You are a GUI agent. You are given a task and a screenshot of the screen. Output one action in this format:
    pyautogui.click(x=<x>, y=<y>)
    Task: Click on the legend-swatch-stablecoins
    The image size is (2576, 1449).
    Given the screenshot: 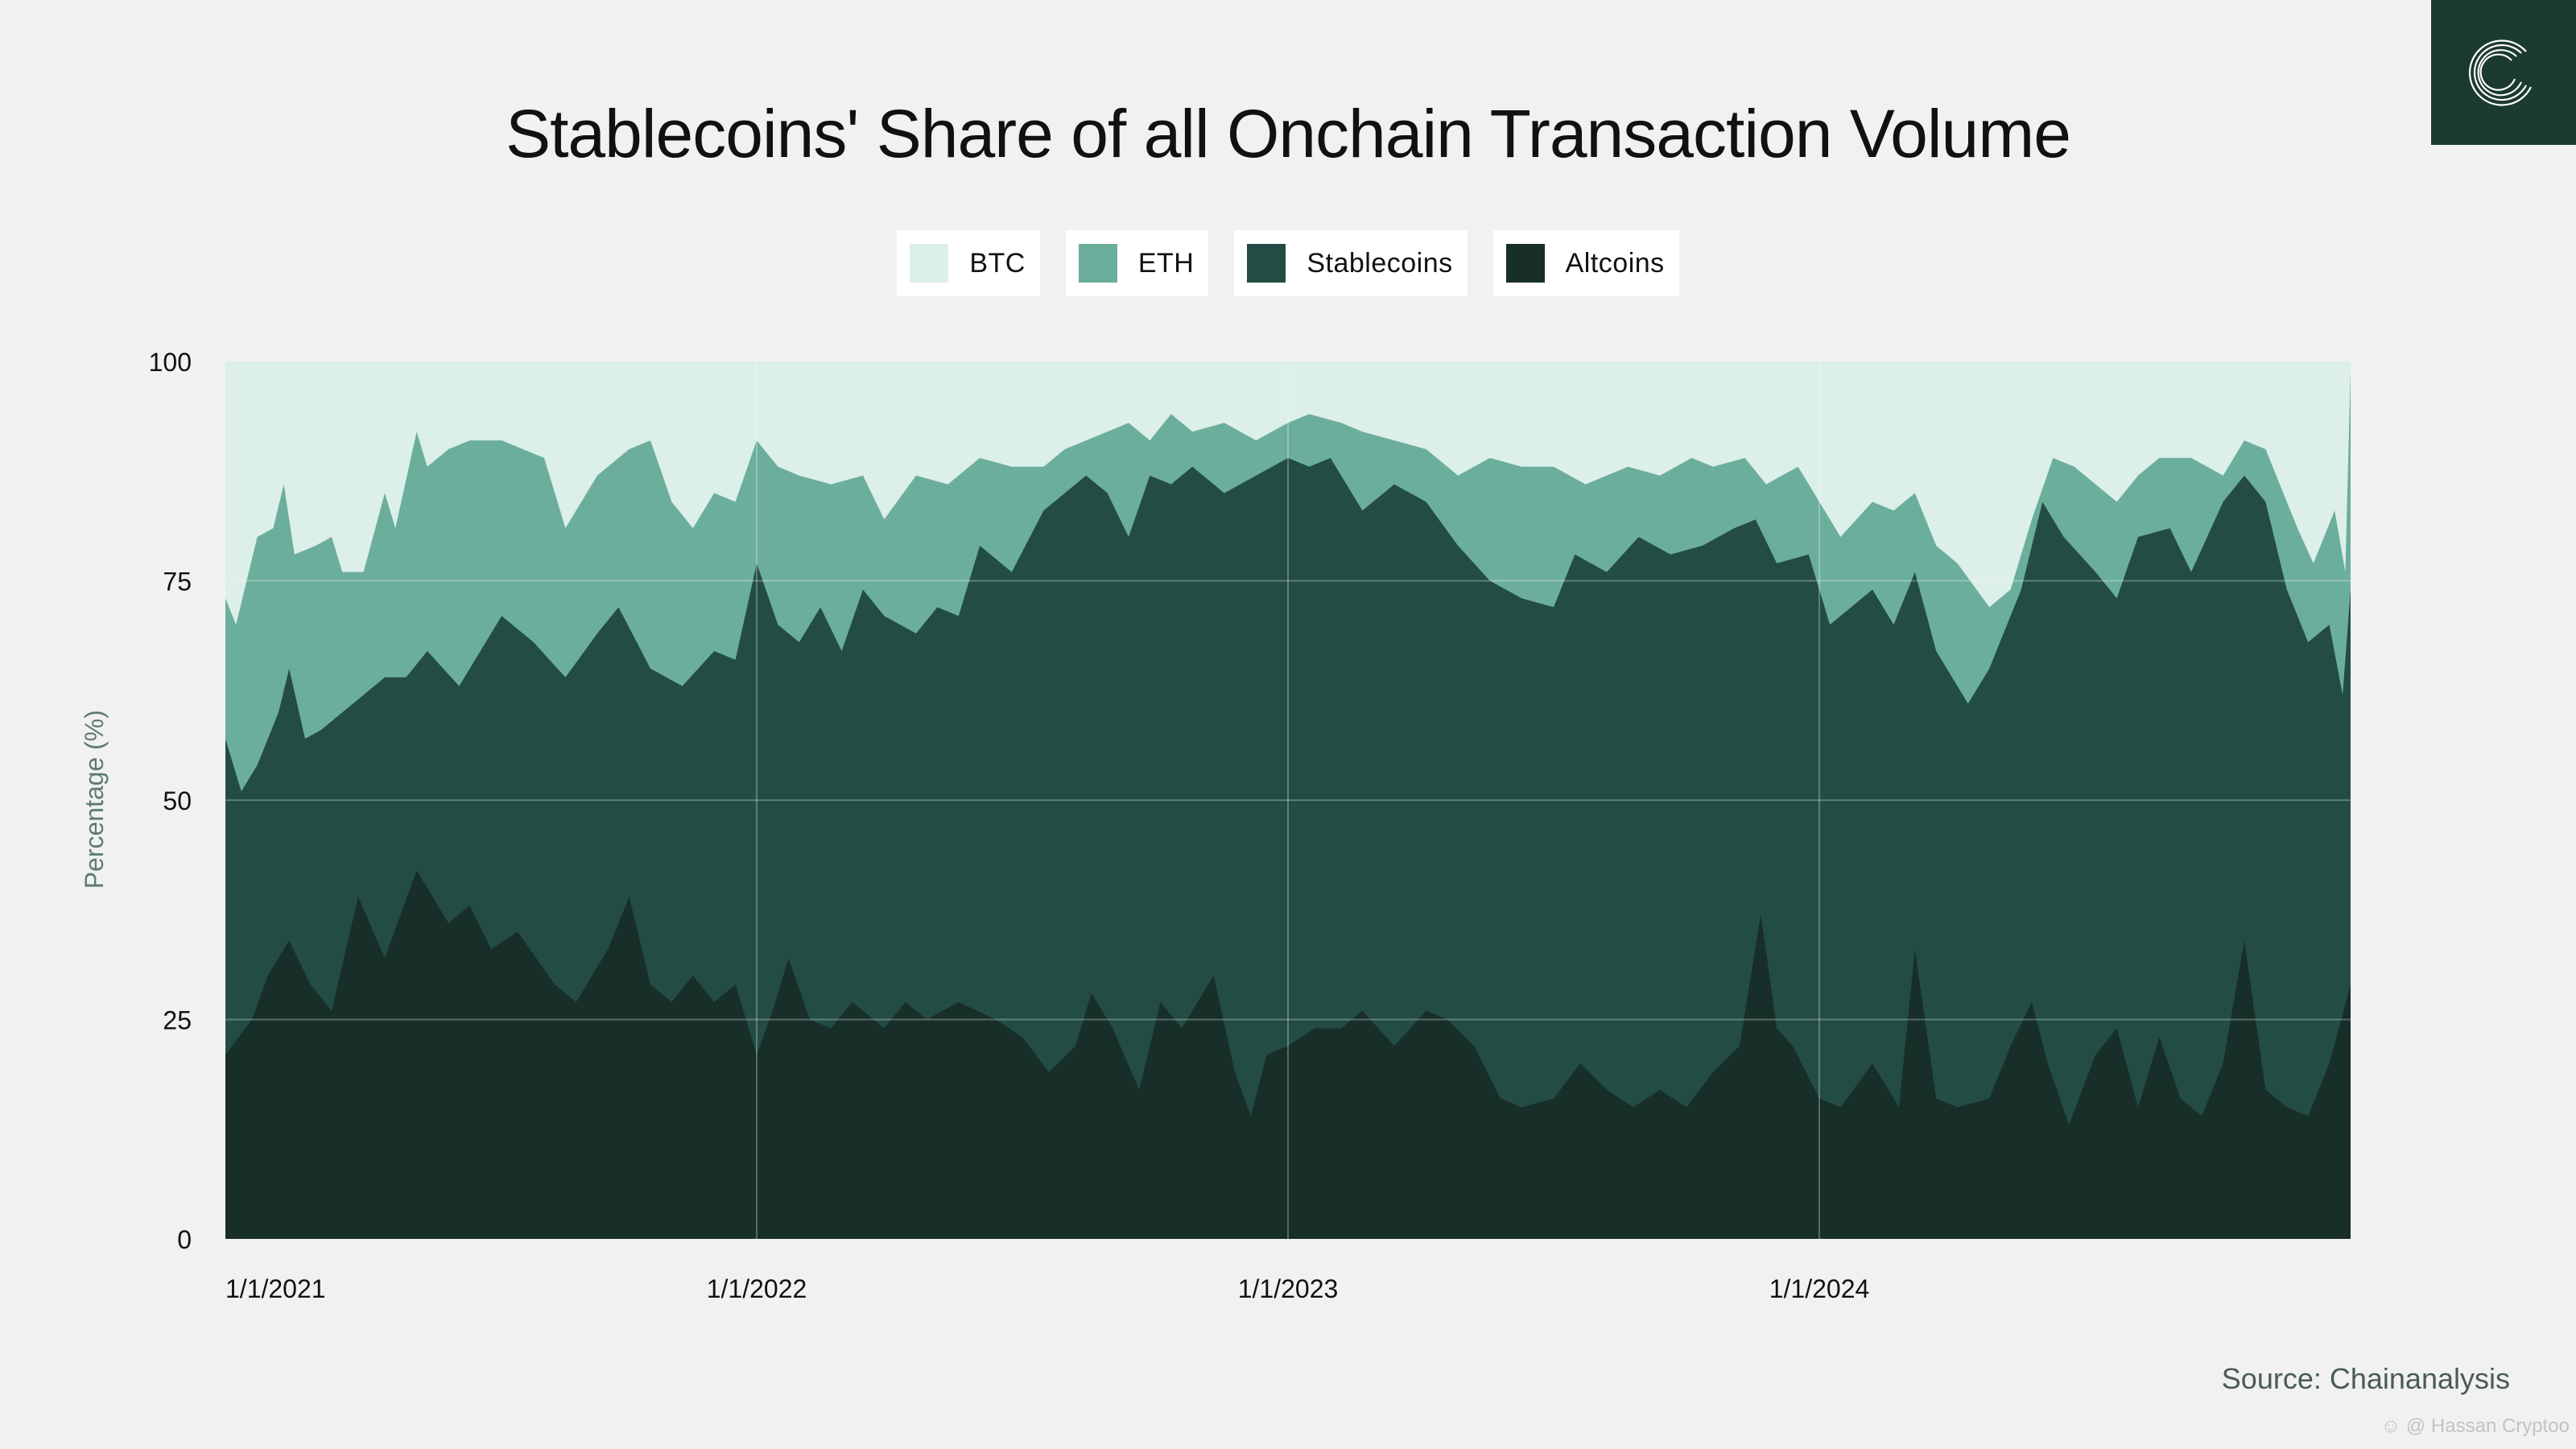 What is the action you would take?
    pyautogui.click(x=1266, y=263)
    